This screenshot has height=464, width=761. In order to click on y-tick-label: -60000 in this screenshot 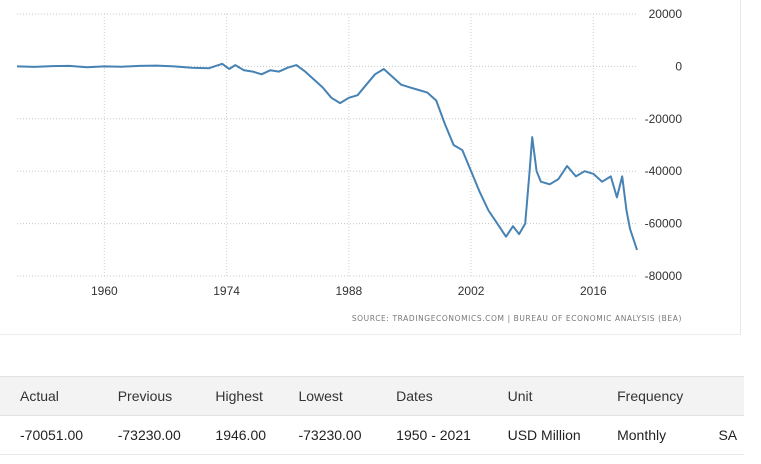, I will do `click(664, 224)`.